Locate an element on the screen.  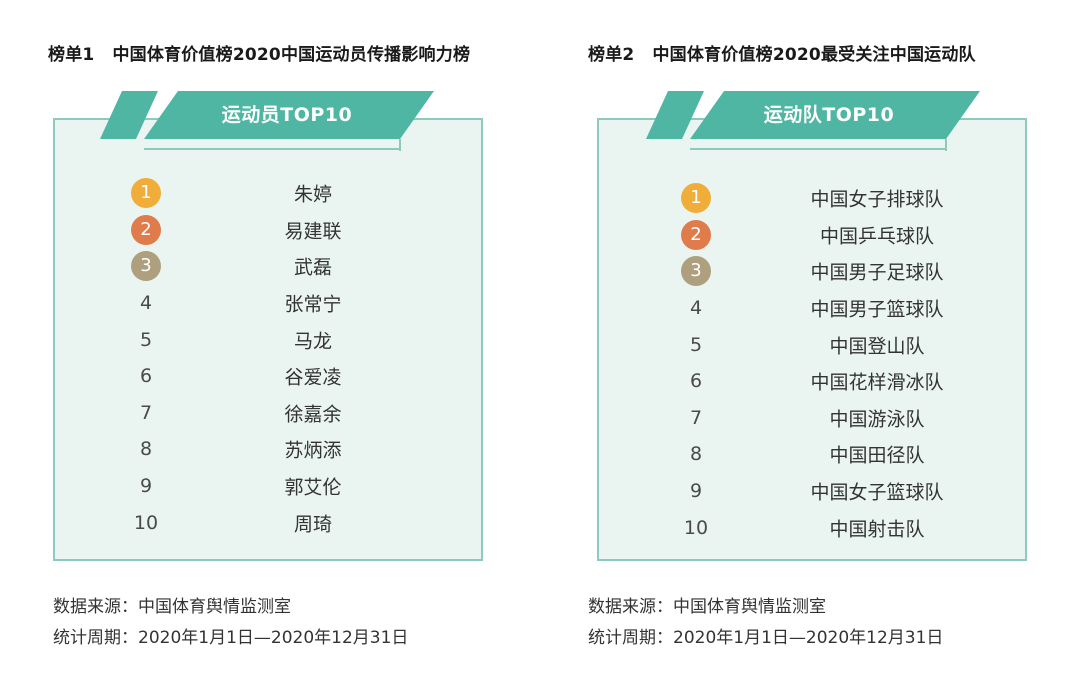
athlete-name: 易建联 is located at coordinates (313, 231).